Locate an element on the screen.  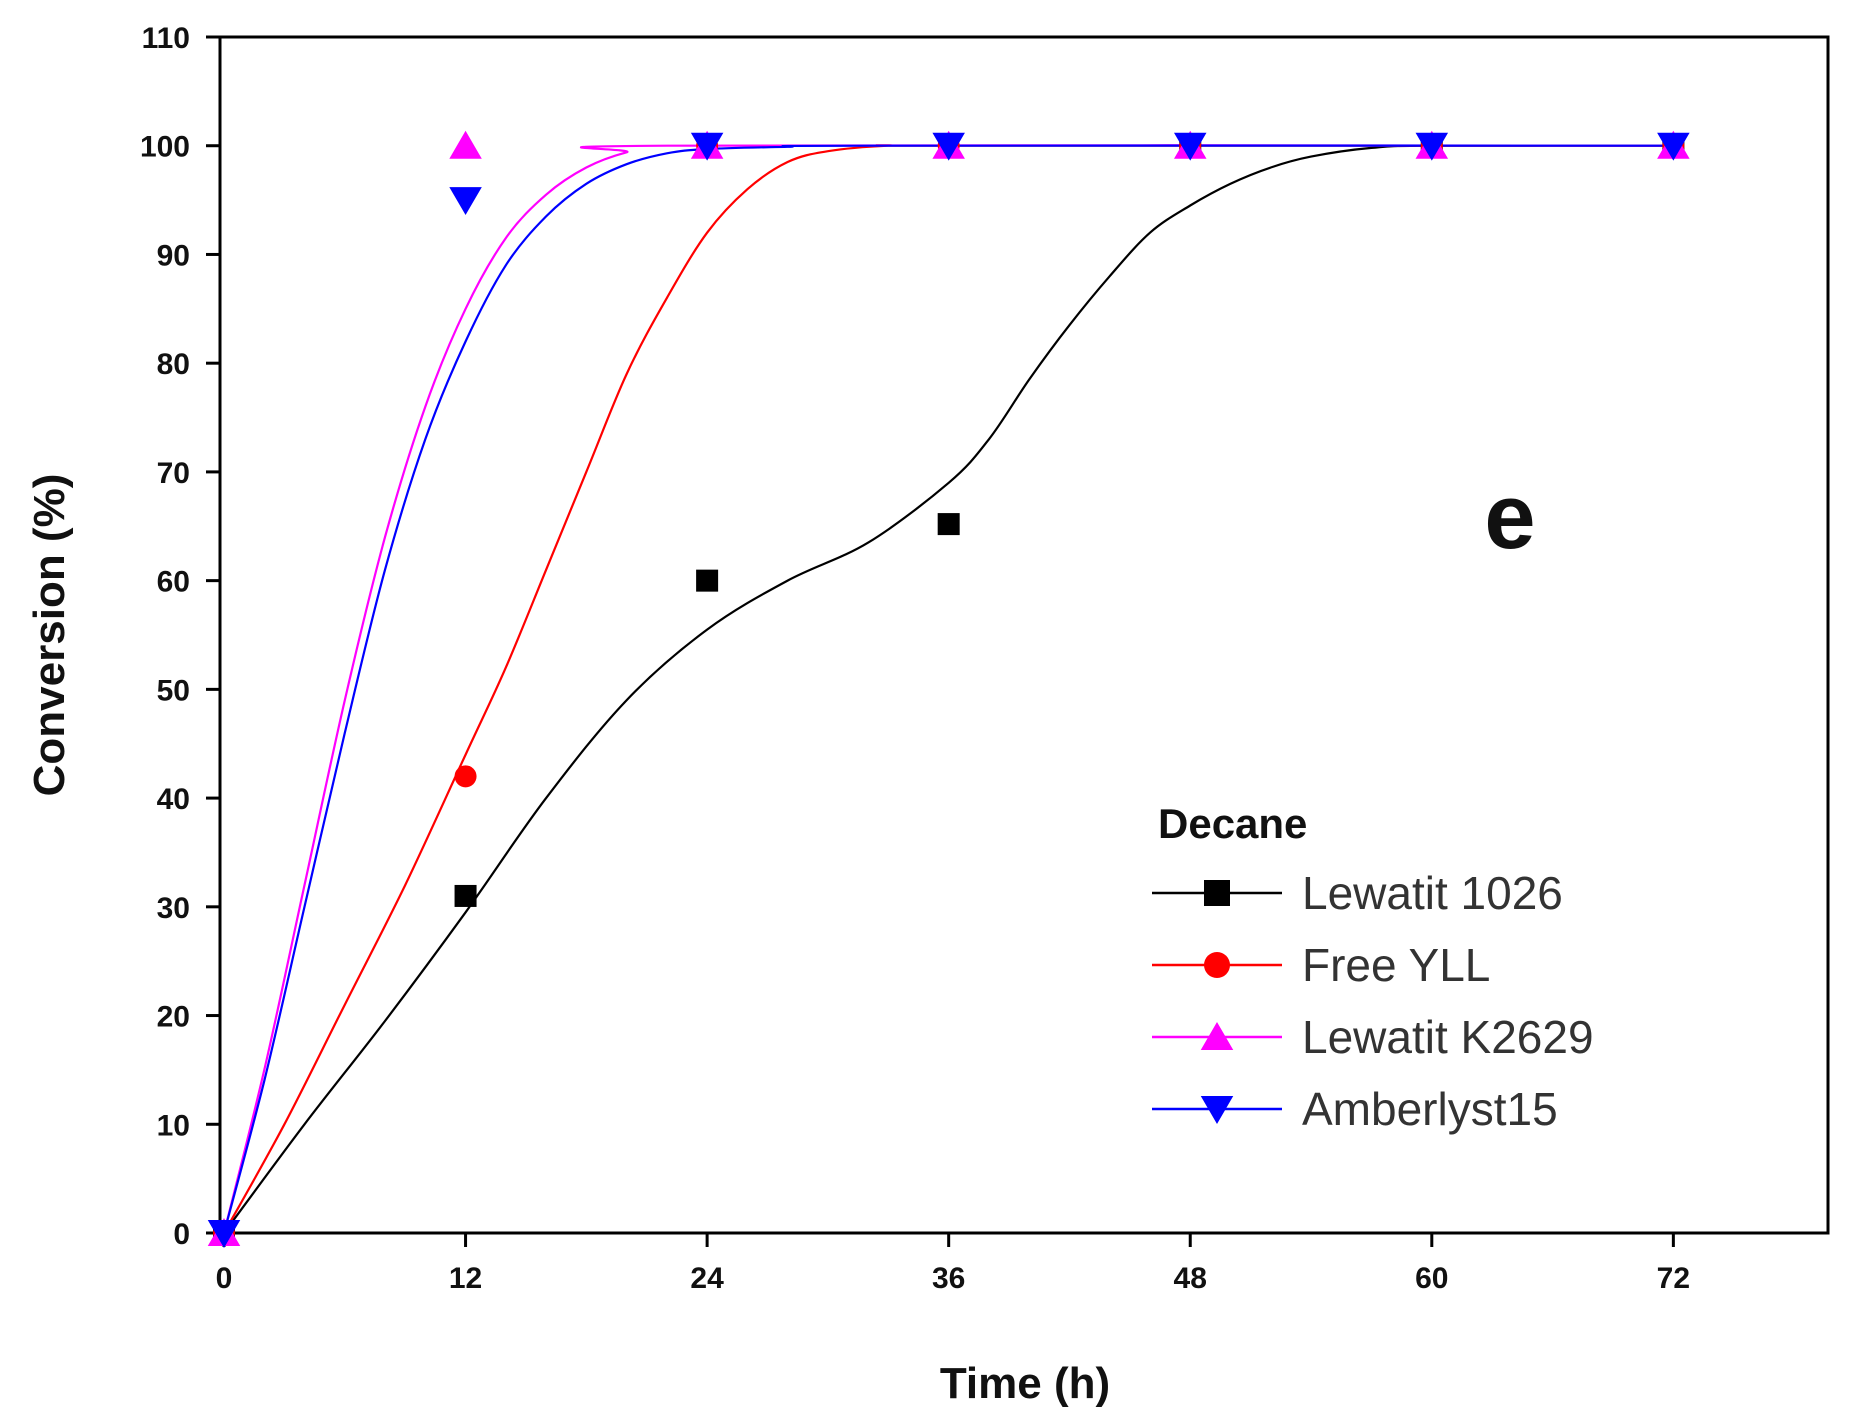
x-axis-ticks: 0 12 24 36 48 60 72 is located at coordinates (953, 1264).